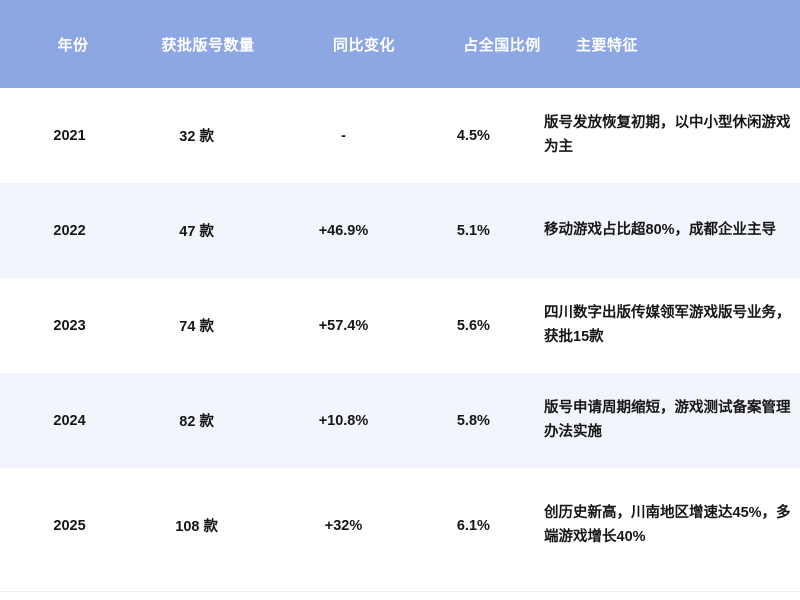 The image size is (800, 600). What do you see at coordinates (343, 230) in the screenshot?
I see `cell-change: +46.9%` at bounding box center [343, 230].